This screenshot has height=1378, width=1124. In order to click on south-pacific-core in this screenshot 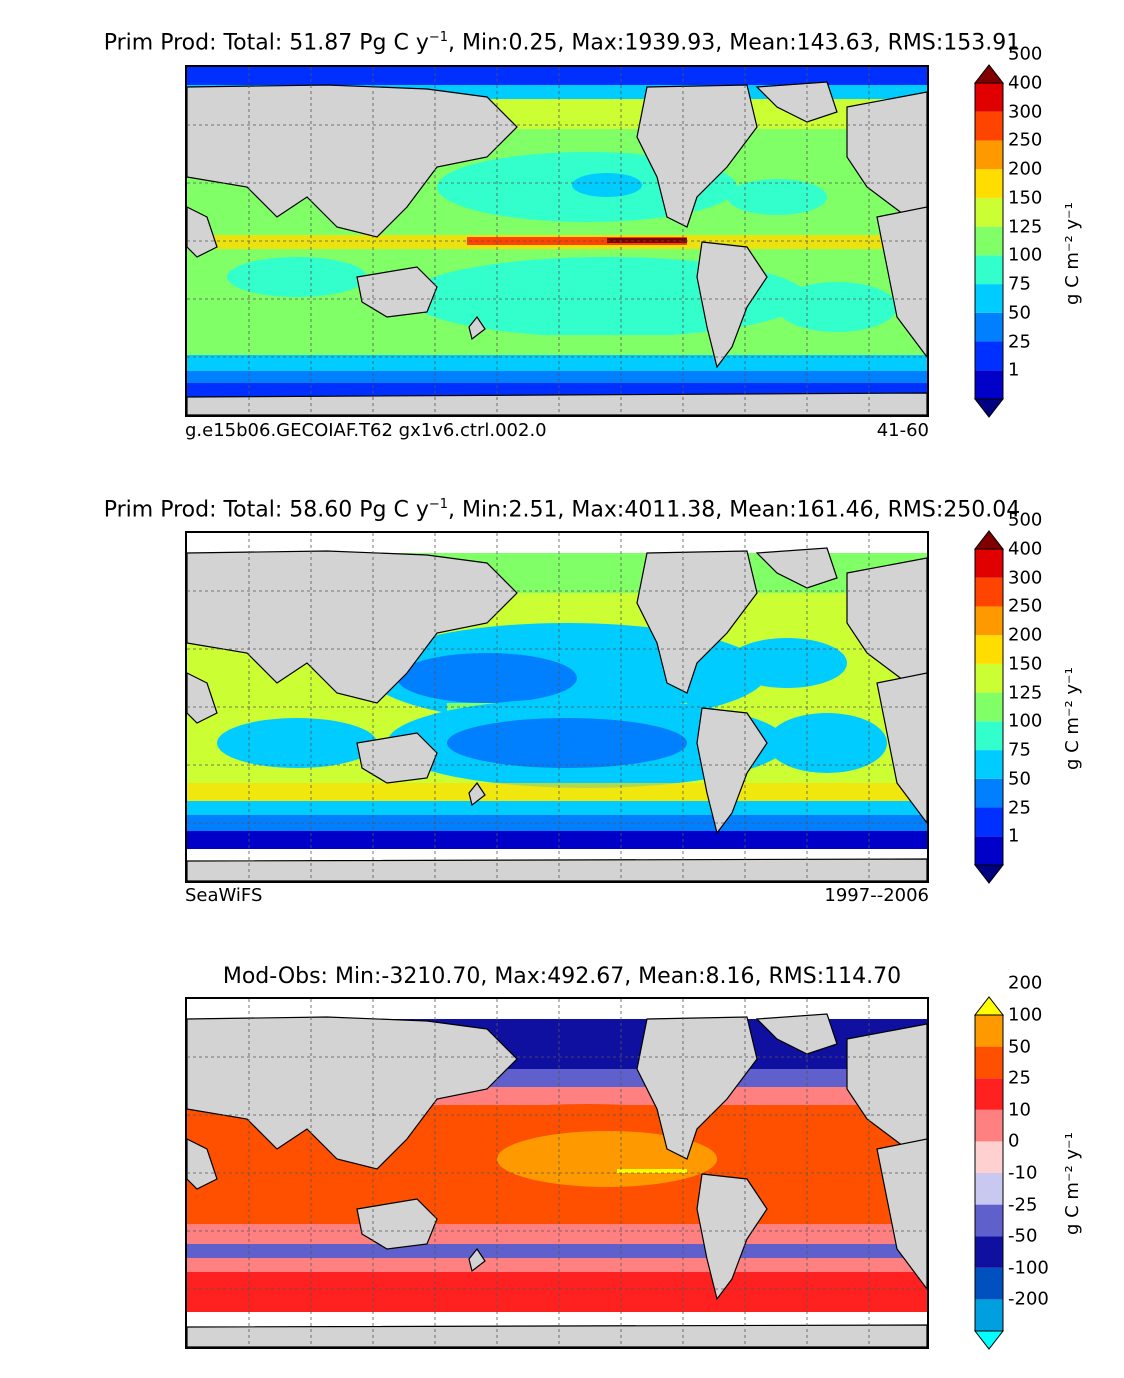, I will do `click(567, 743)`.